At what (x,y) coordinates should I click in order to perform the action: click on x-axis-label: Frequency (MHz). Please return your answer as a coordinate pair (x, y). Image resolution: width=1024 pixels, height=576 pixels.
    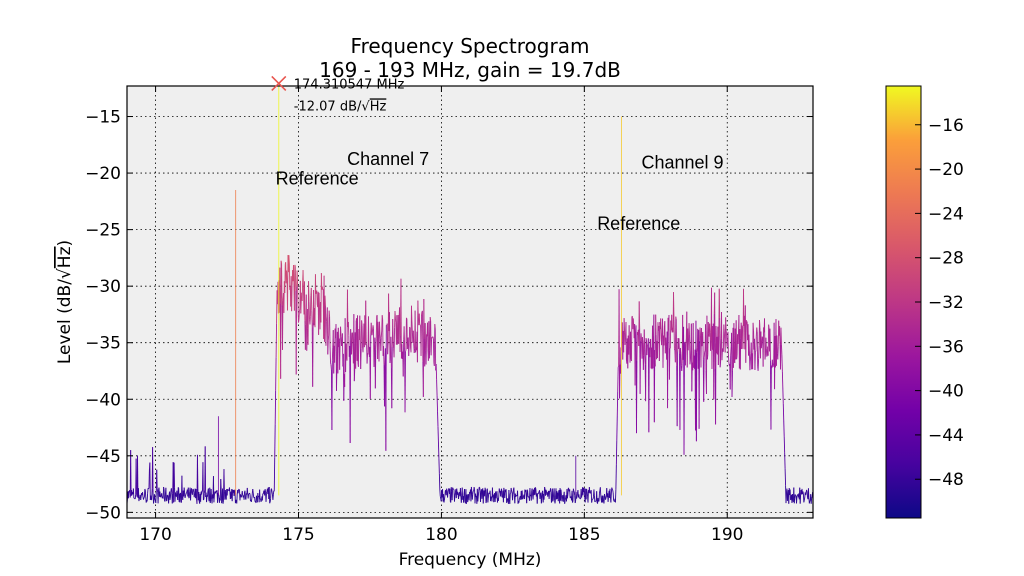
    Looking at the image, I should click on (470, 560).